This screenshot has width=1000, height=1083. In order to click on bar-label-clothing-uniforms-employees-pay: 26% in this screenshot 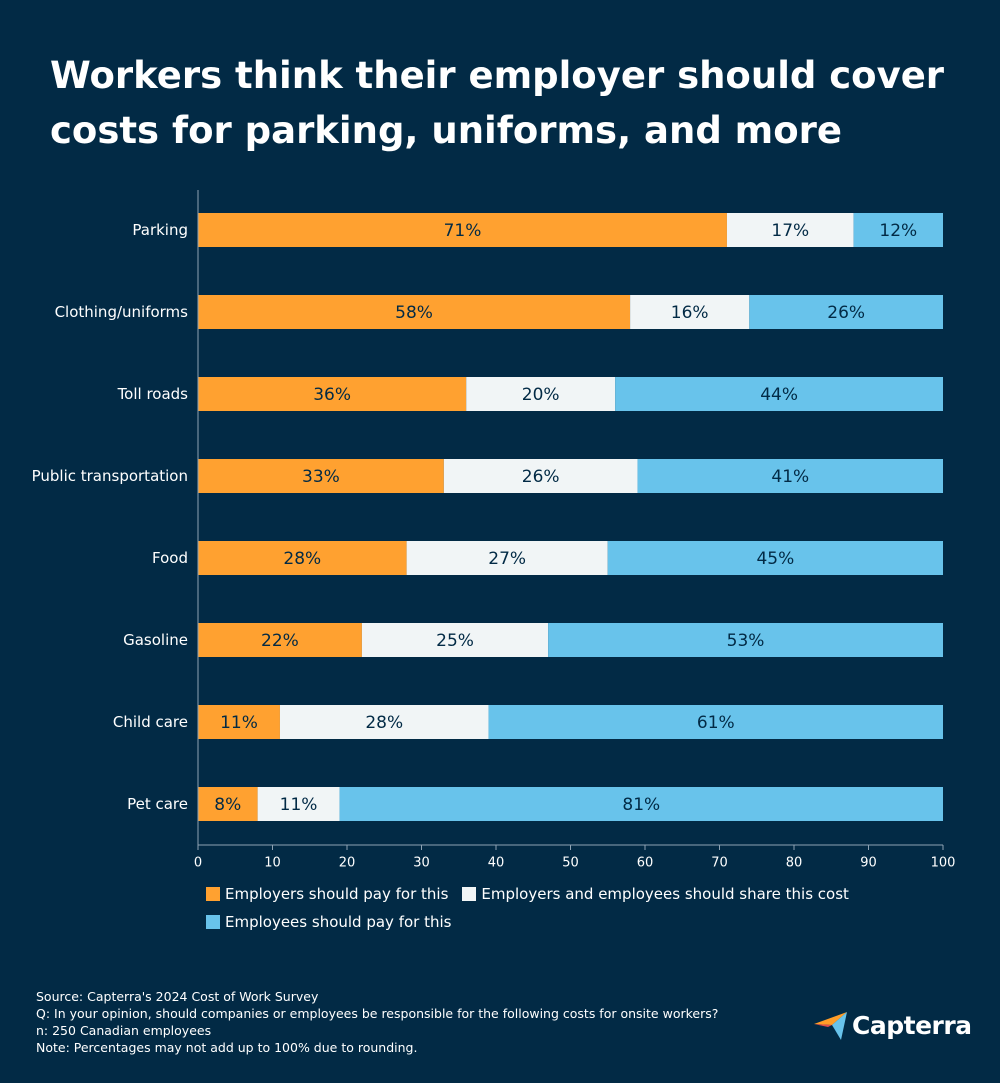, I will do `click(846, 313)`.